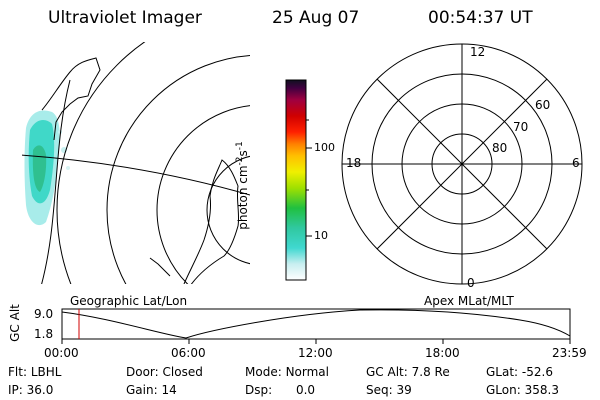 The width and height of the screenshot is (600, 400). I want to click on status-glat: GLat: -52.6, so click(519, 372).